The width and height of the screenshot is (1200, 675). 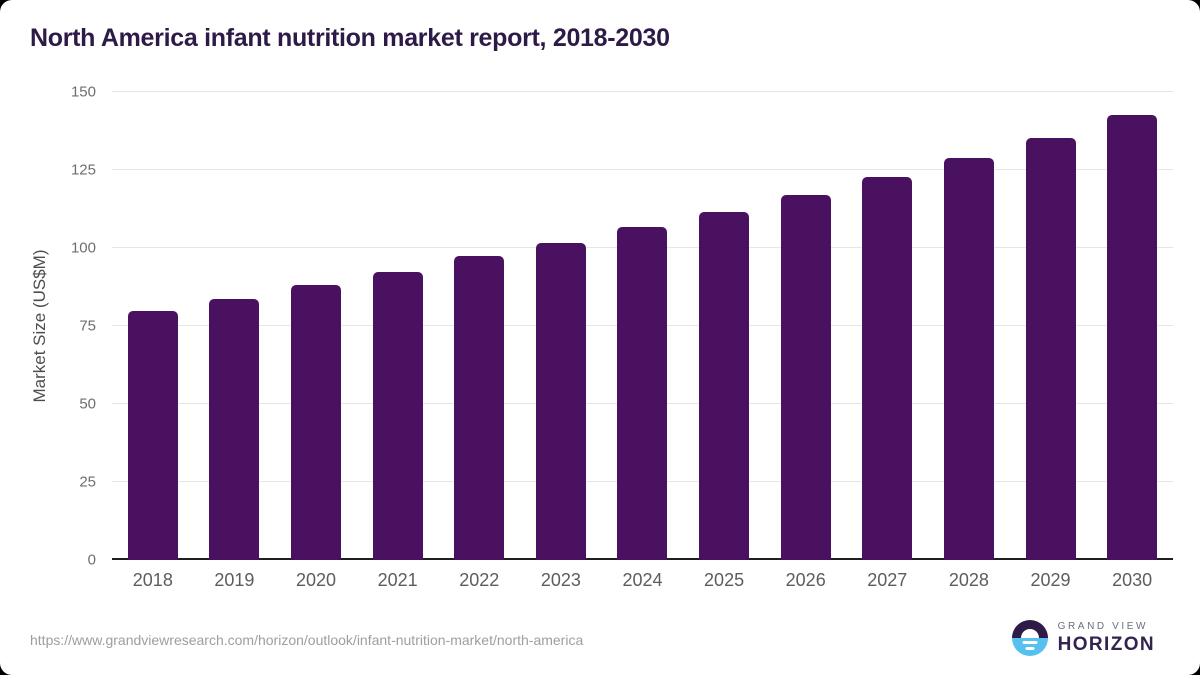 What do you see at coordinates (1132, 580) in the screenshot?
I see `x-tick-label-2030: 2030` at bounding box center [1132, 580].